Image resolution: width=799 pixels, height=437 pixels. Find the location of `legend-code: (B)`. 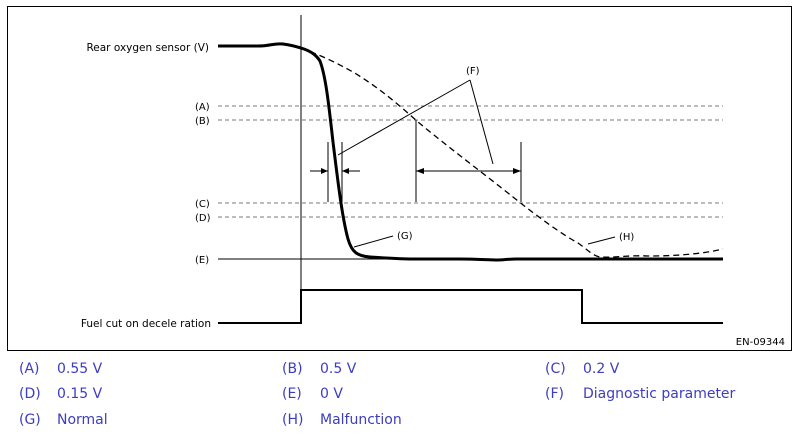

legend-code: (B) is located at coordinates (292, 369).